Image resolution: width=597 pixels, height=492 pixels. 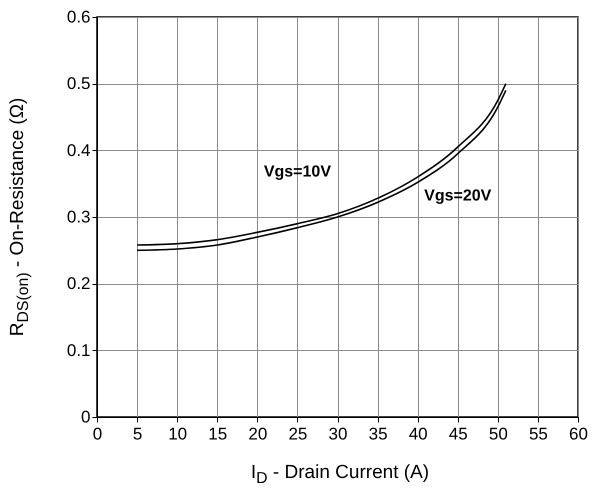 I want to click on x-tick-label: 50, so click(x=498, y=434).